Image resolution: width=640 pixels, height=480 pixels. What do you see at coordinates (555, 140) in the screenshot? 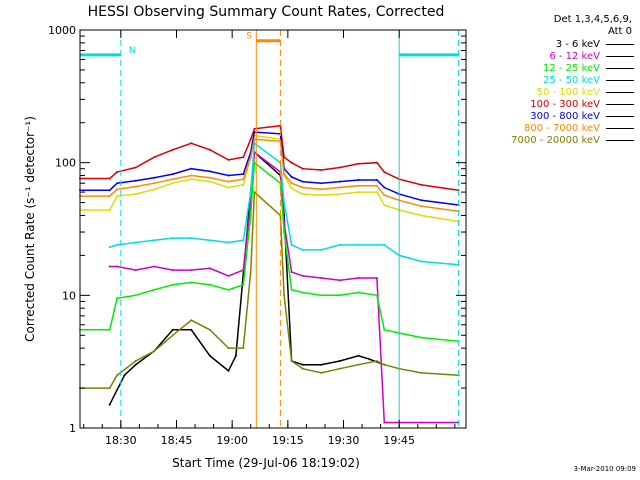
I see `legend-label: 7000 - 20000 keV` at bounding box center [555, 140].